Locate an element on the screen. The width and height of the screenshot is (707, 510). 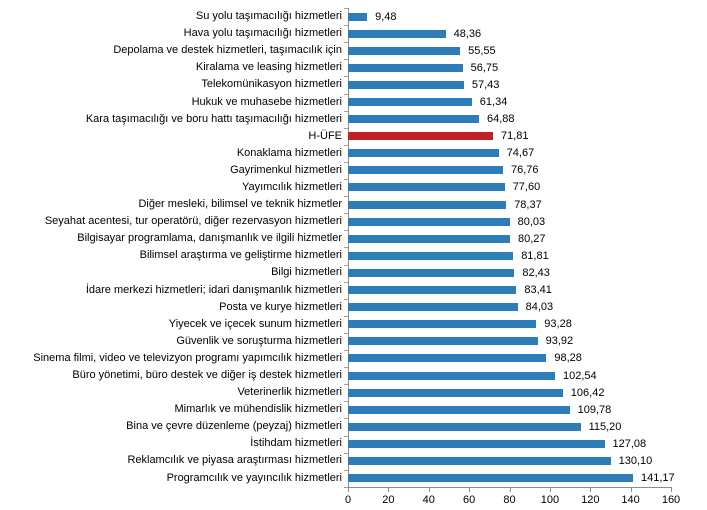
bar-track: 93,28 is located at coordinates (527, 324).